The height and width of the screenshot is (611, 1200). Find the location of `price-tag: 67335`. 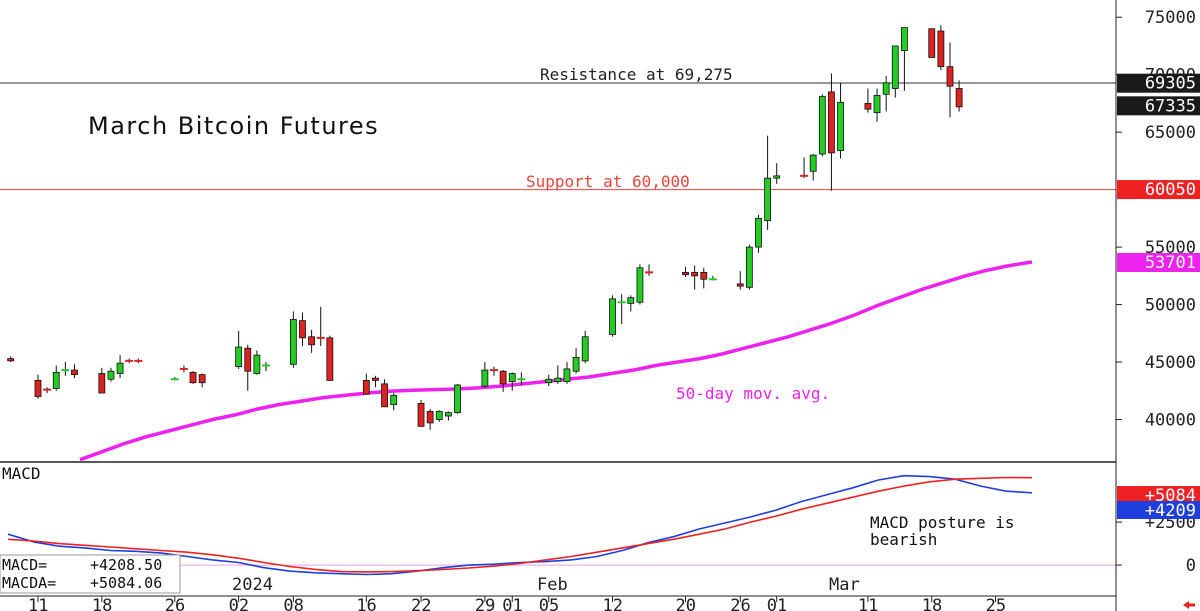

price-tag: 67335 is located at coordinates (1158, 106).